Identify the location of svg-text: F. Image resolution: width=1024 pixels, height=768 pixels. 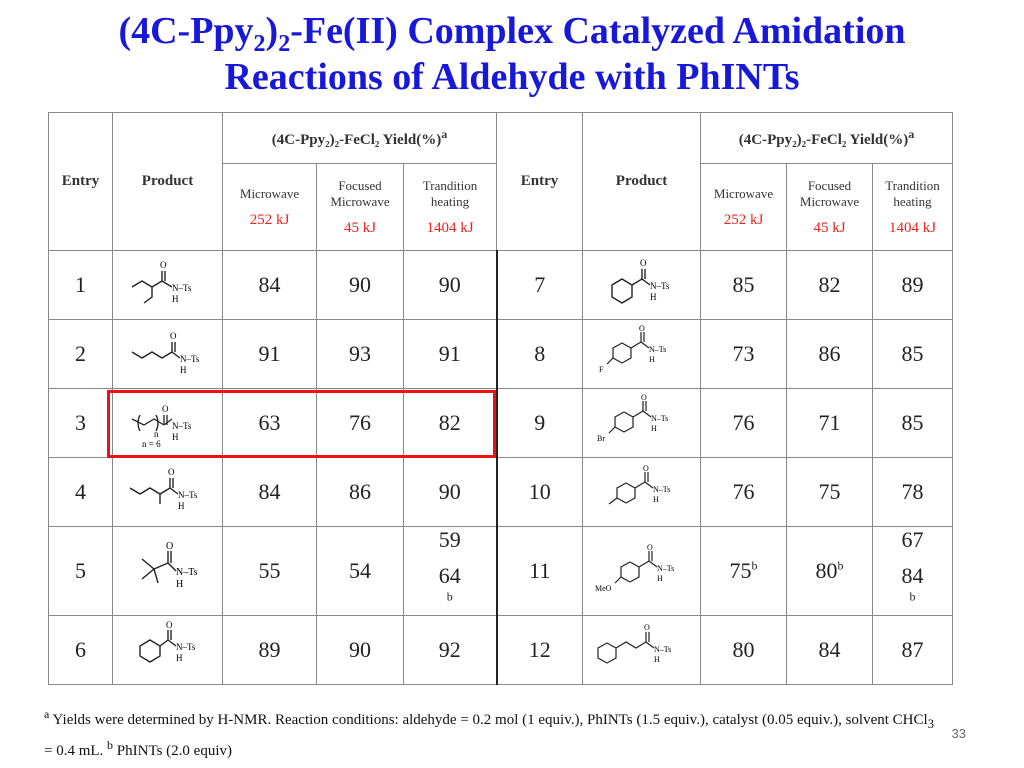
(601, 369).